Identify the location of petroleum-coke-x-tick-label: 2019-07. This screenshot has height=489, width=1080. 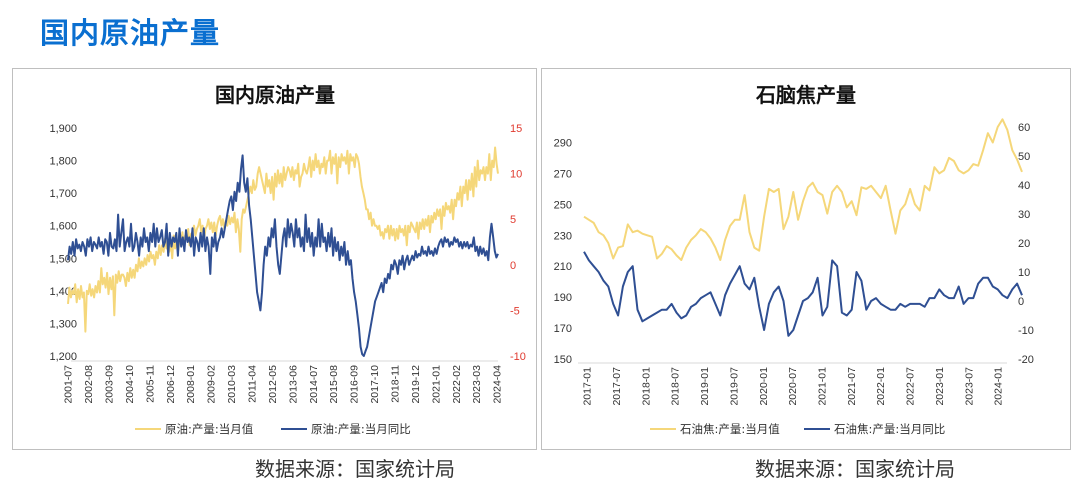
(734, 386).